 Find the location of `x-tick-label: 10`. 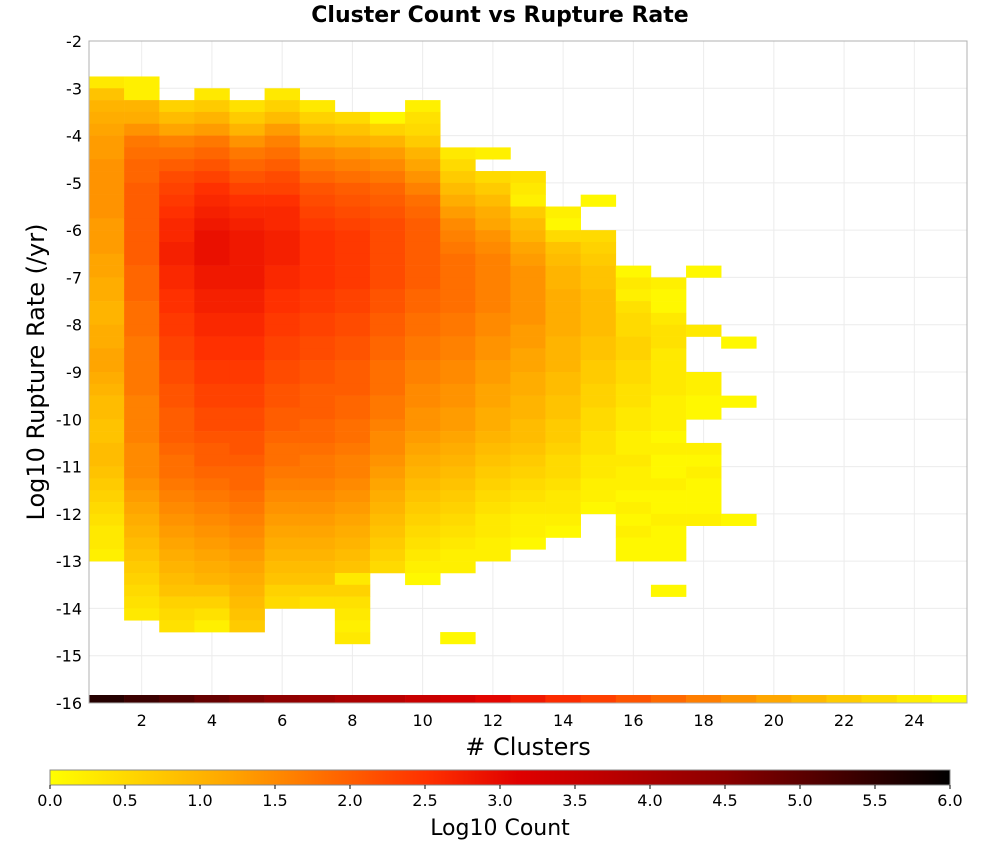

x-tick-label: 10 is located at coordinates (422, 720).